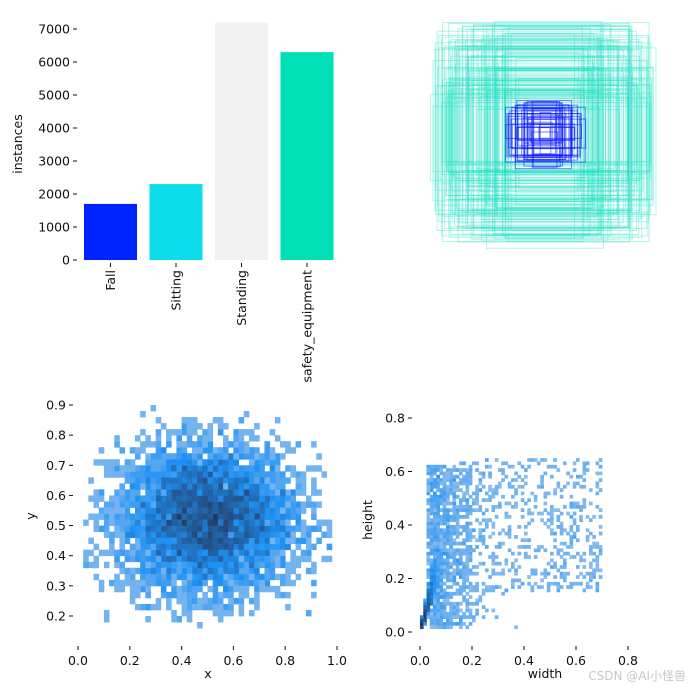 Image resolution: width=690 pixels, height=688 pixels. I want to click on x-tick-label: 0.2, so click(130, 660).